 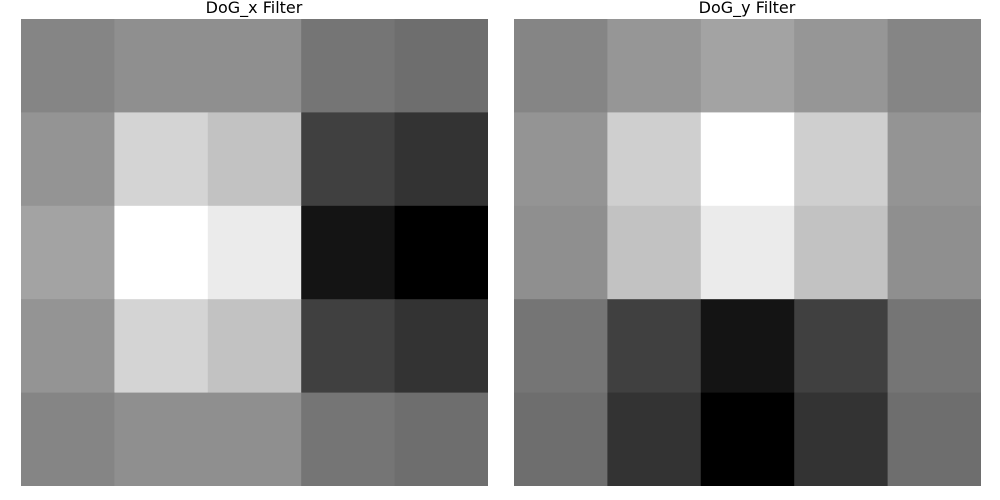 I want to click on dog-y-cell-r1-c0, so click(x=561, y=159).